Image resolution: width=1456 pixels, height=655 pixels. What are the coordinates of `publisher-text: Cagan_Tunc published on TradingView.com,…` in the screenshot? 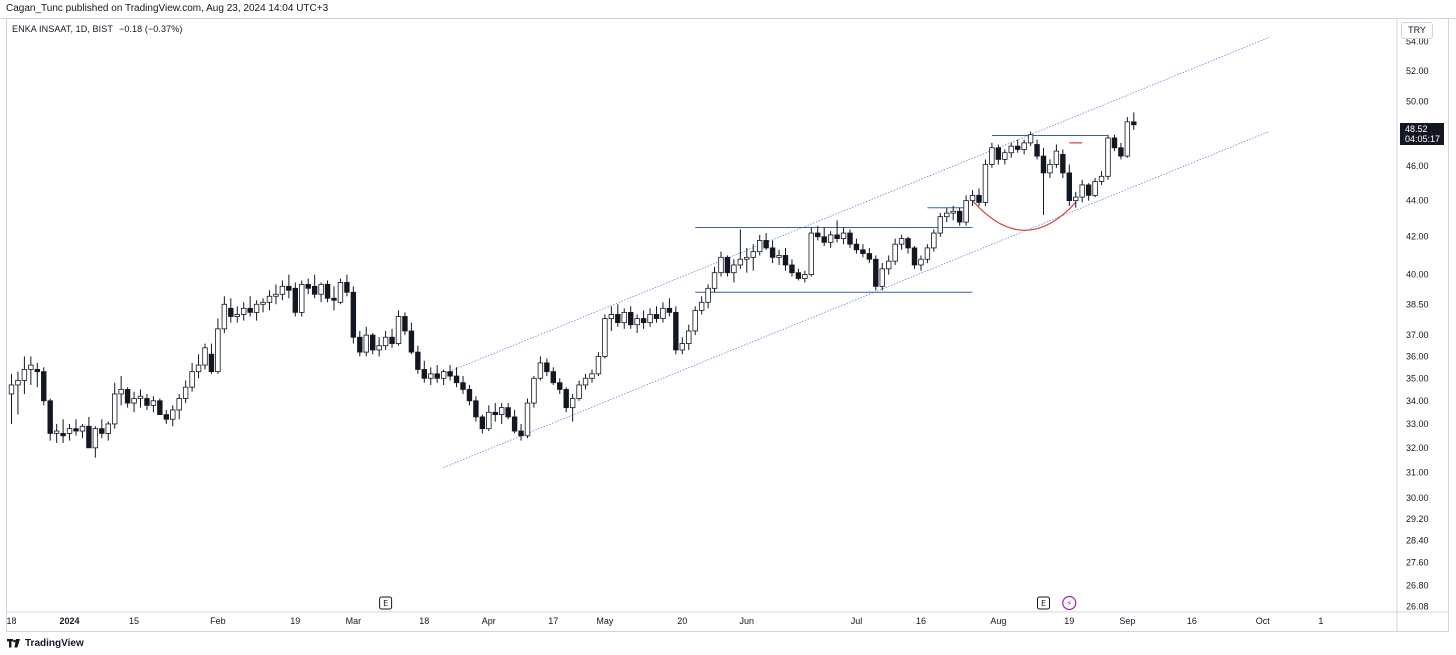 It's located at (167, 8).